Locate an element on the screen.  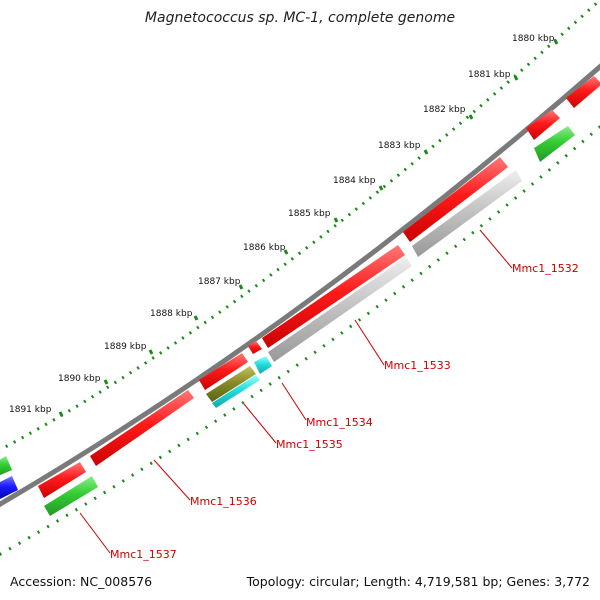
gene-label-mmc1-1533: Mmc1_1533 is located at coordinates (417, 365).